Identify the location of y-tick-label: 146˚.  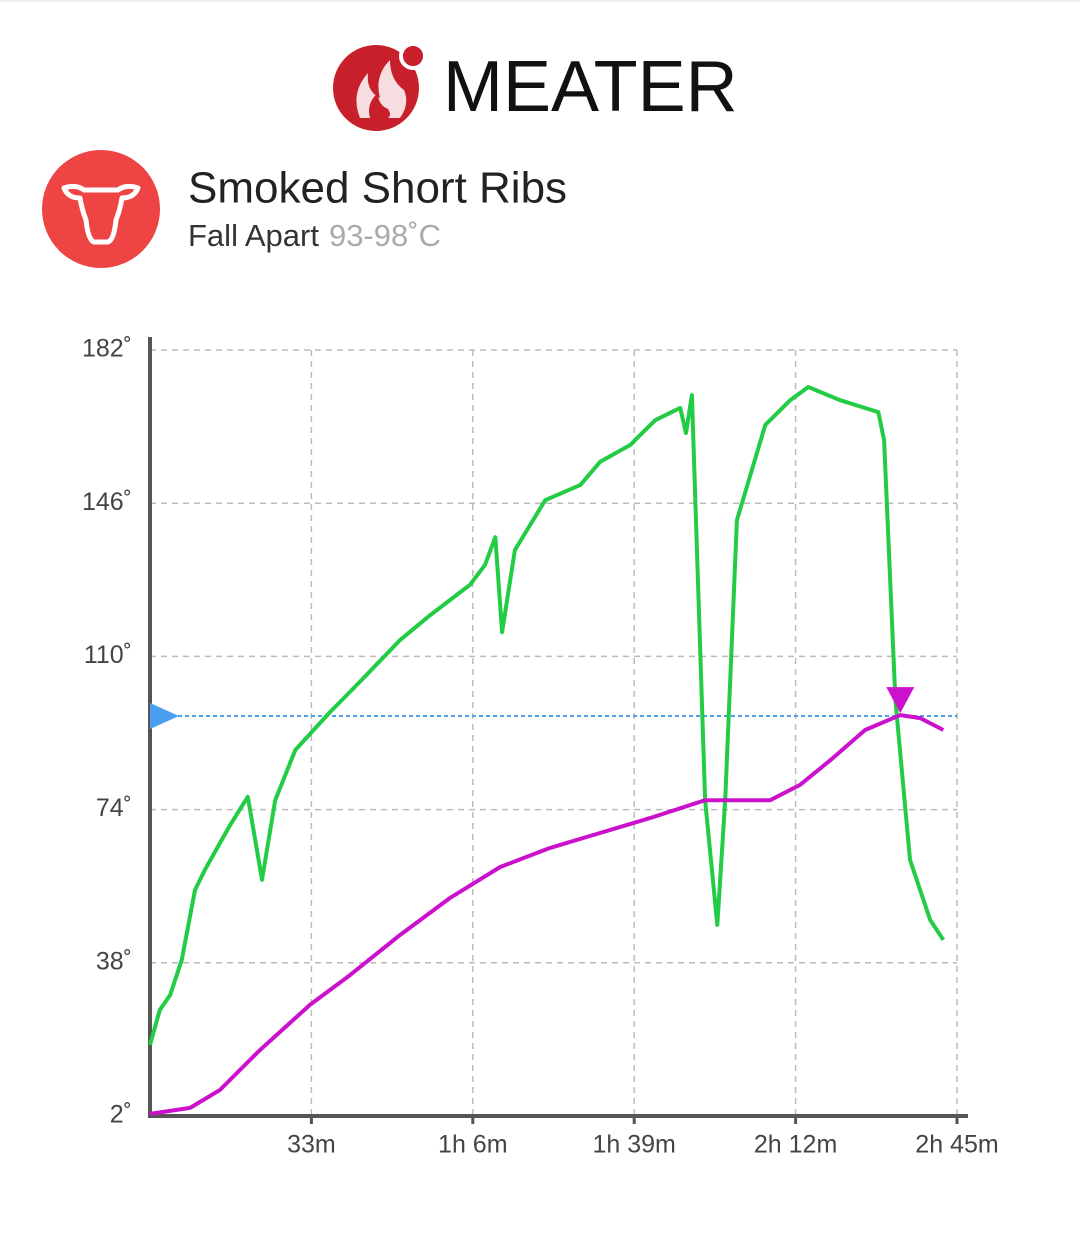
(107, 502).